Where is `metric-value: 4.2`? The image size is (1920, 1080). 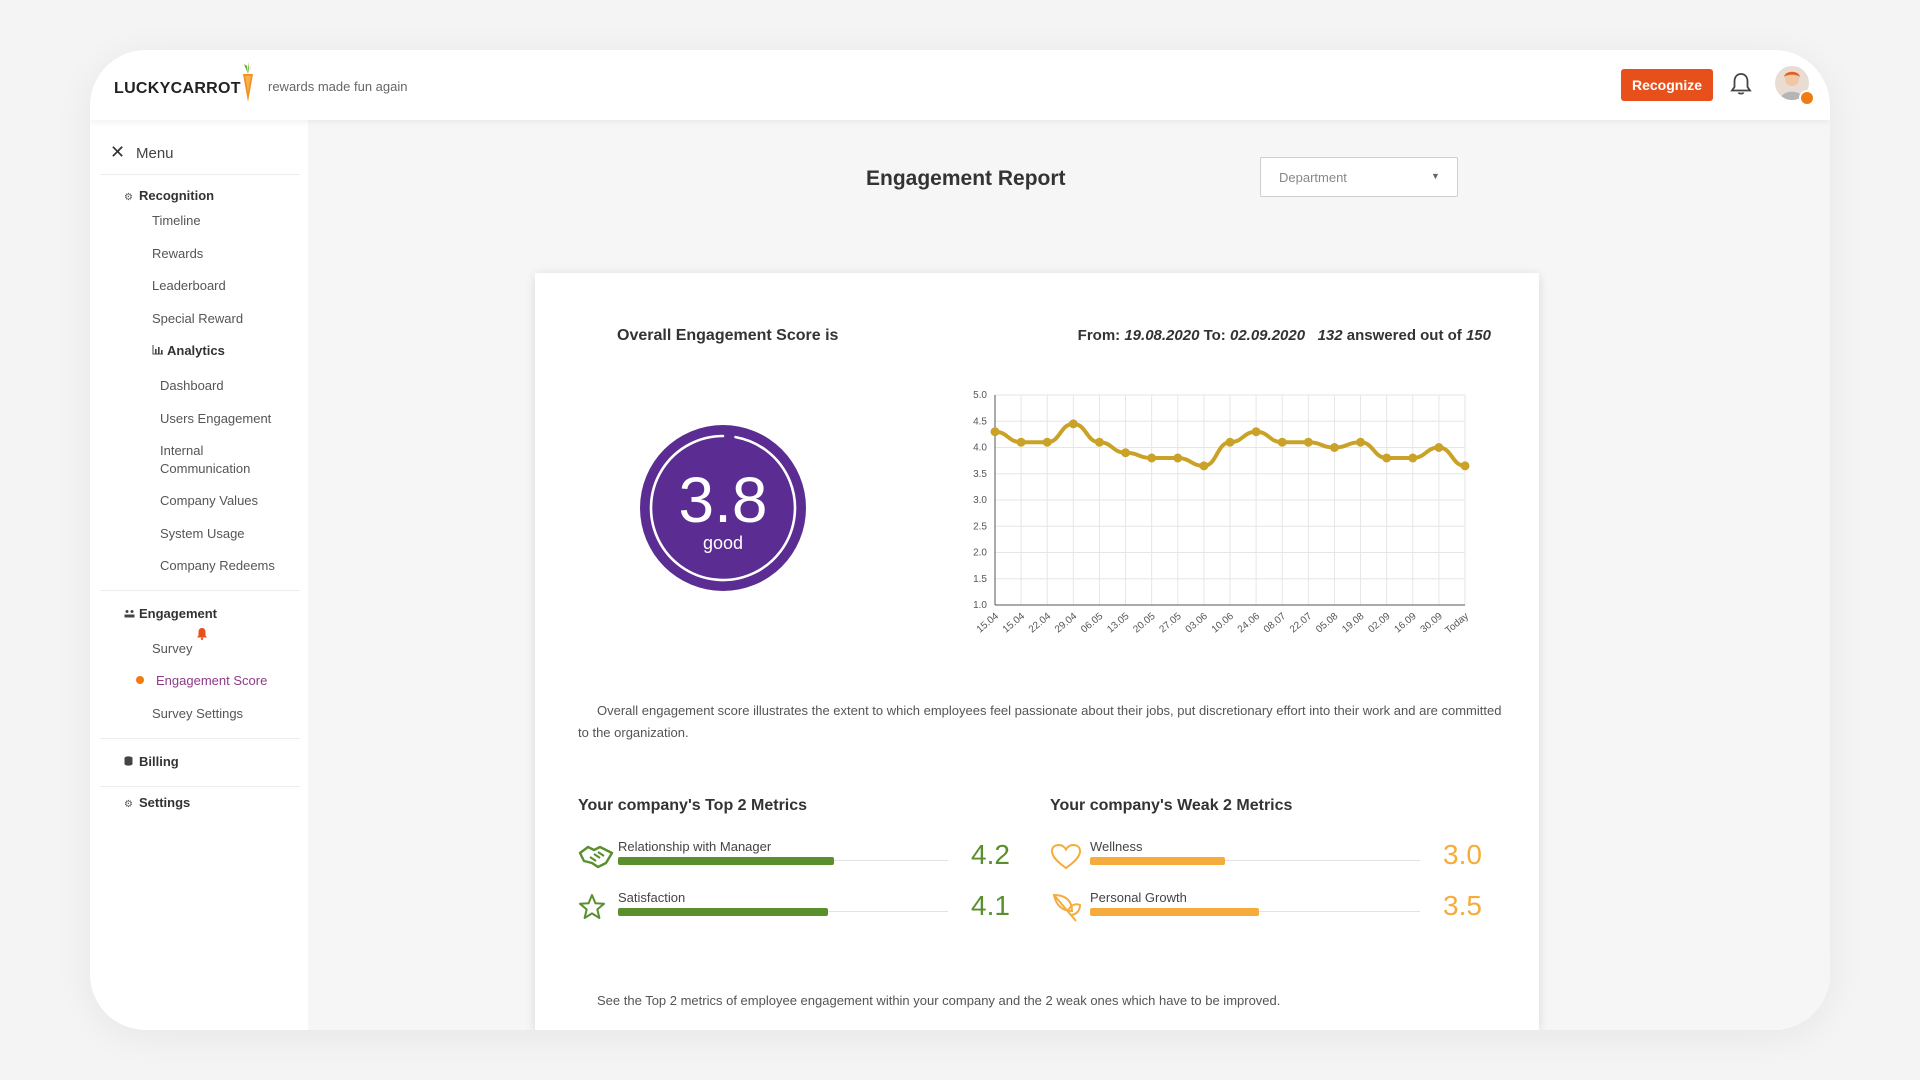 metric-value: 4.2 is located at coordinates (990, 854).